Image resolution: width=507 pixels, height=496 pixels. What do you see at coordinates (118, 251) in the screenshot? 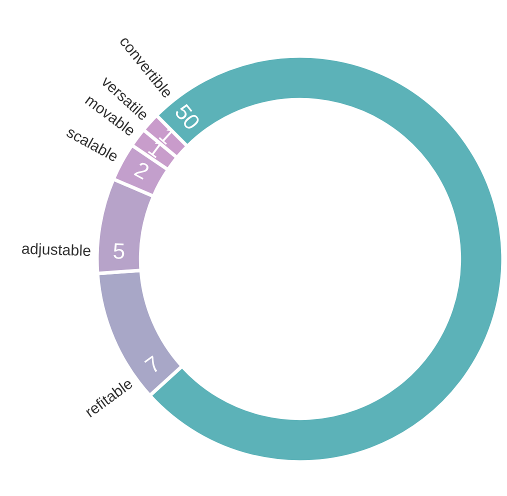
I see `data-label: 5` at bounding box center [118, 251].